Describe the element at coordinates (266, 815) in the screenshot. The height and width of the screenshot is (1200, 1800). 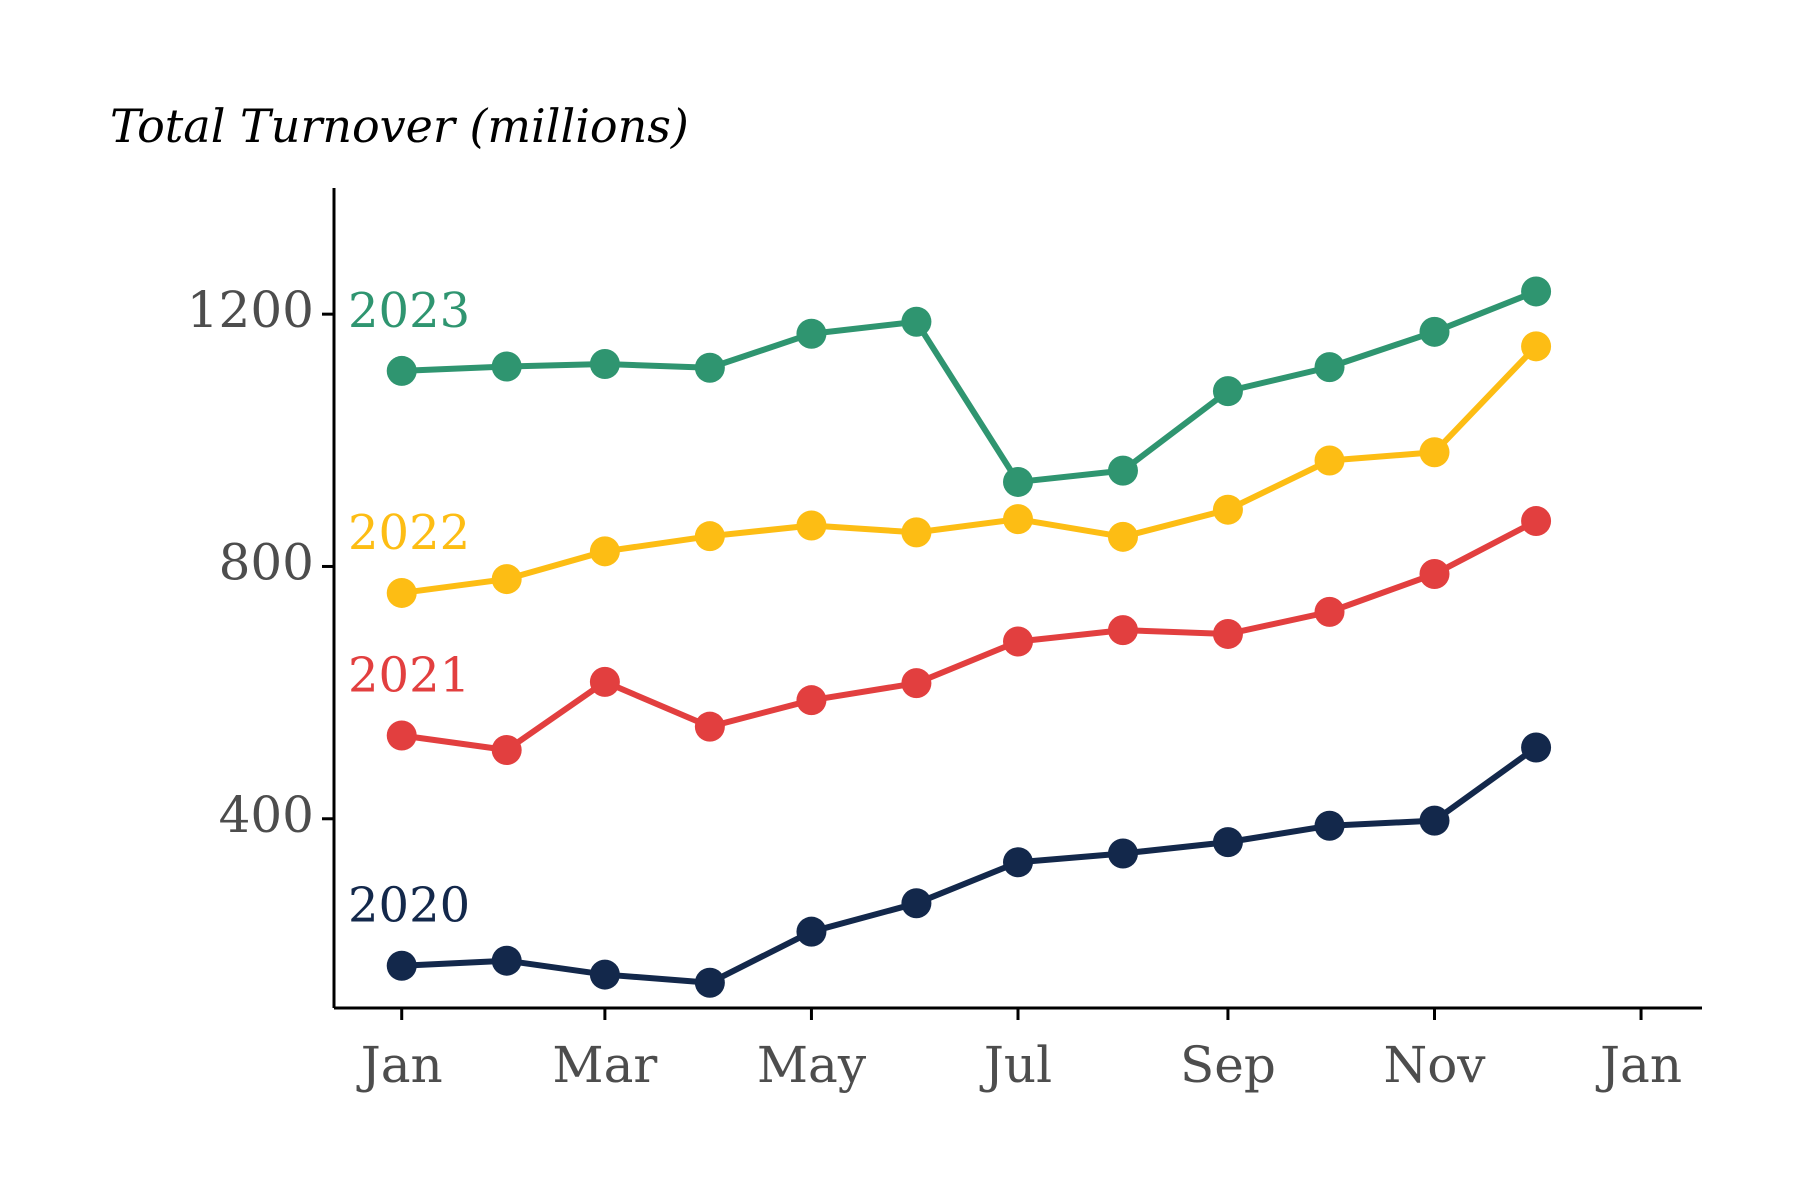
I see `y-tick-label: 400` at that location.